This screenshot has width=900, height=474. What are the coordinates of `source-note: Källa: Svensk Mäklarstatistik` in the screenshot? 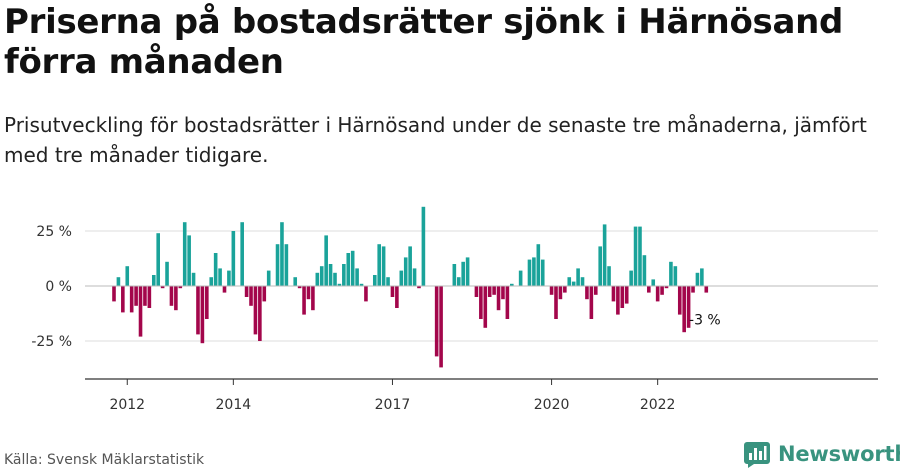 It's located at (104, 460).